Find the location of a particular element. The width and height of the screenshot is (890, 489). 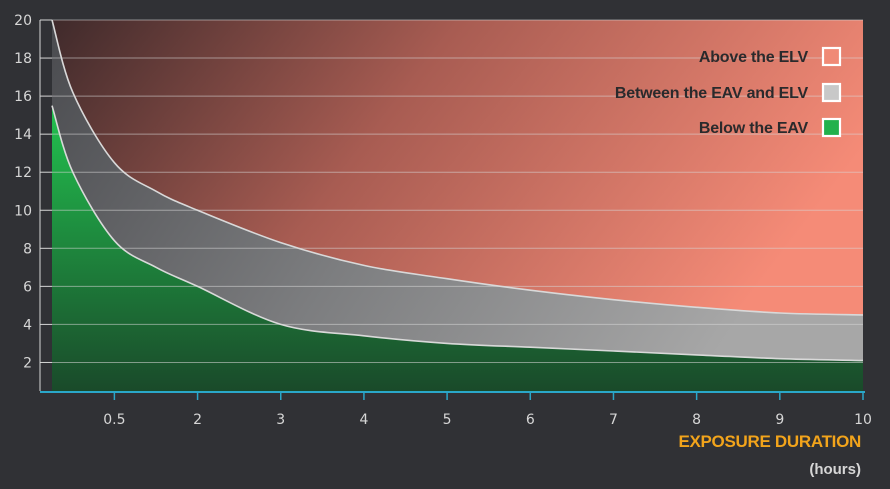

y-tick-labels: 2 4 6 8 10 12 14 16 18 20 is located at coordinates (23, 192).